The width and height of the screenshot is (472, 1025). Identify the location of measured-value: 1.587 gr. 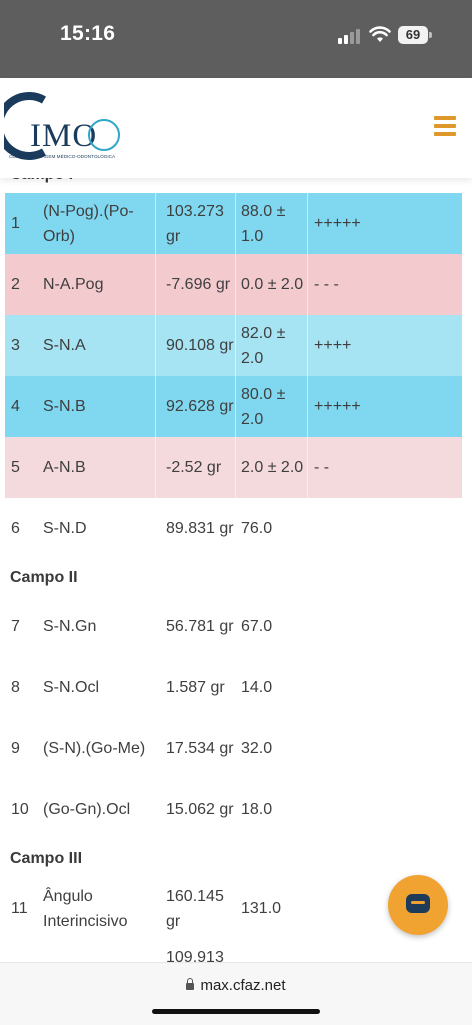
(195, 687).